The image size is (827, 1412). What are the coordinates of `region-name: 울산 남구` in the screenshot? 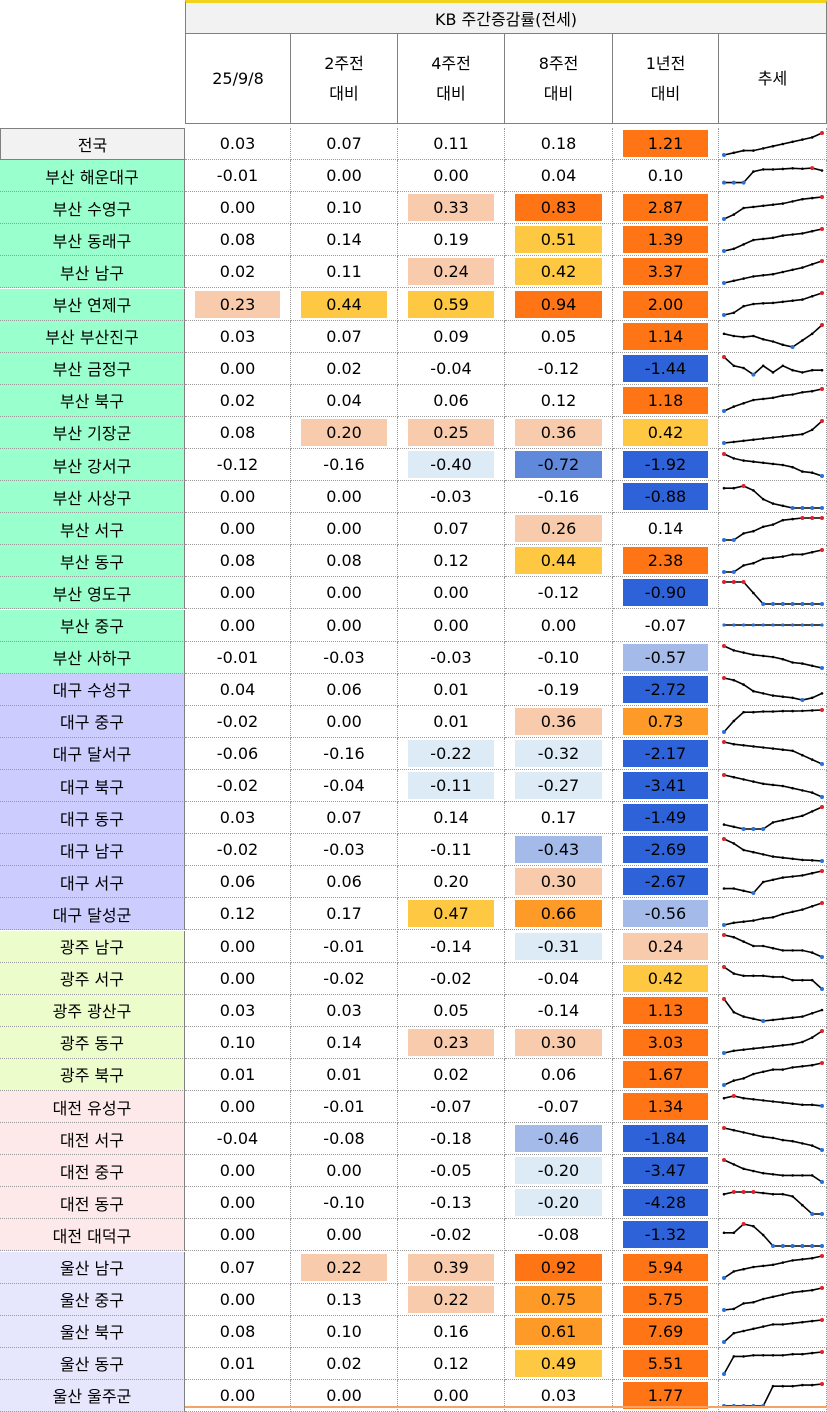 It's located at (92, 1267).